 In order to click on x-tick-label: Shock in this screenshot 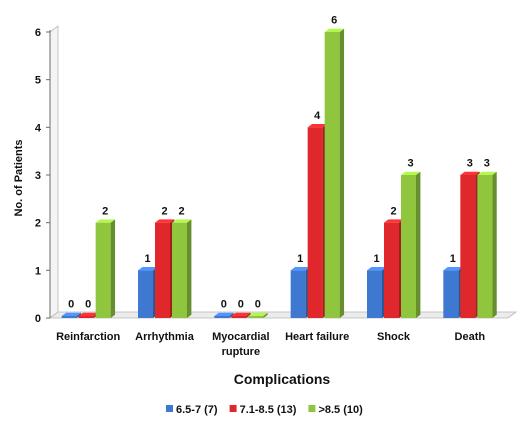, I will do `click(394, 337)`.